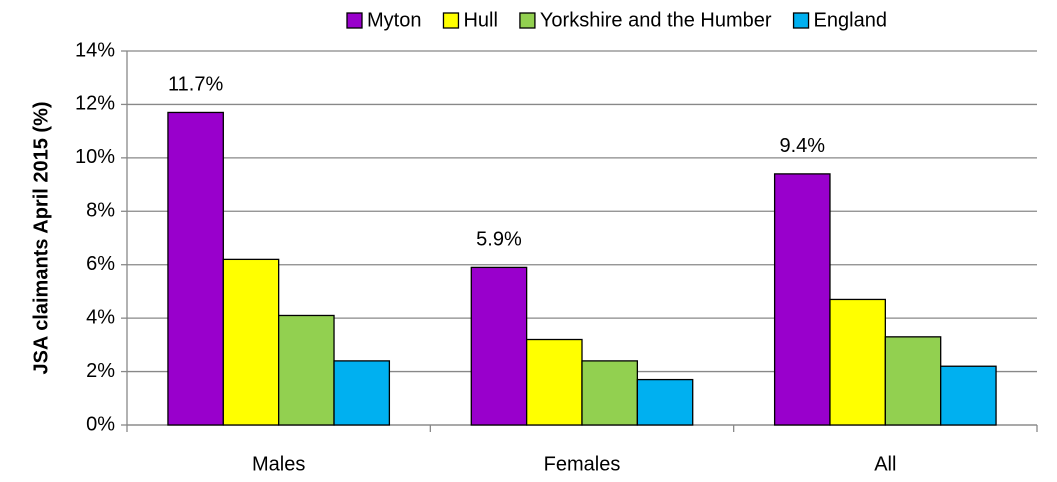 The height and width of the screenshot is (482, 1057). I want to click on y-axis-label: JSA claimants April 2015 (%), so click(41, 237).